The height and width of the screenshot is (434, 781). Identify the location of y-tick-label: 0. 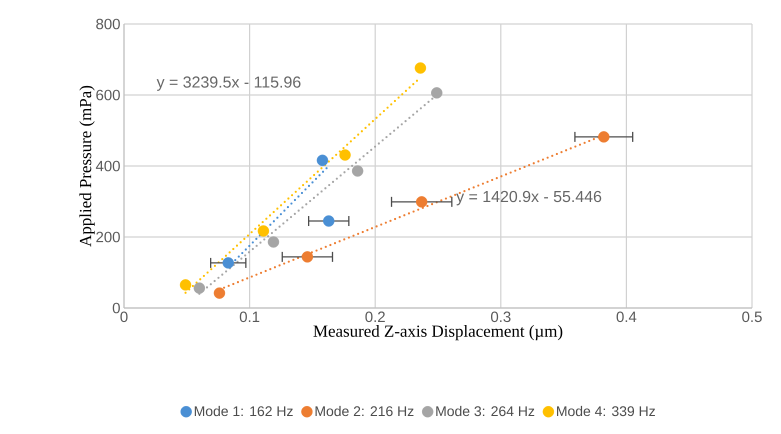
(116, 308).